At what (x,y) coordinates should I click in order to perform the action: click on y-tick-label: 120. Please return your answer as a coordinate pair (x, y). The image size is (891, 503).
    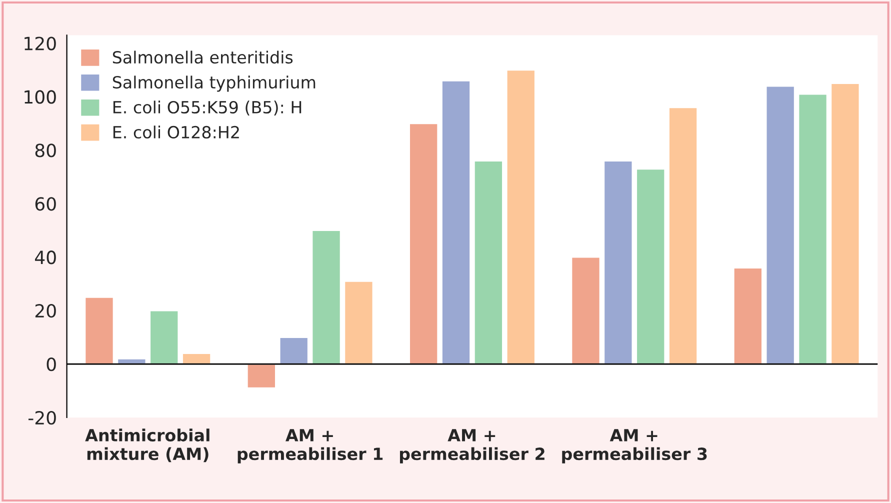
    Looking at the image, I should click on (40, 43).